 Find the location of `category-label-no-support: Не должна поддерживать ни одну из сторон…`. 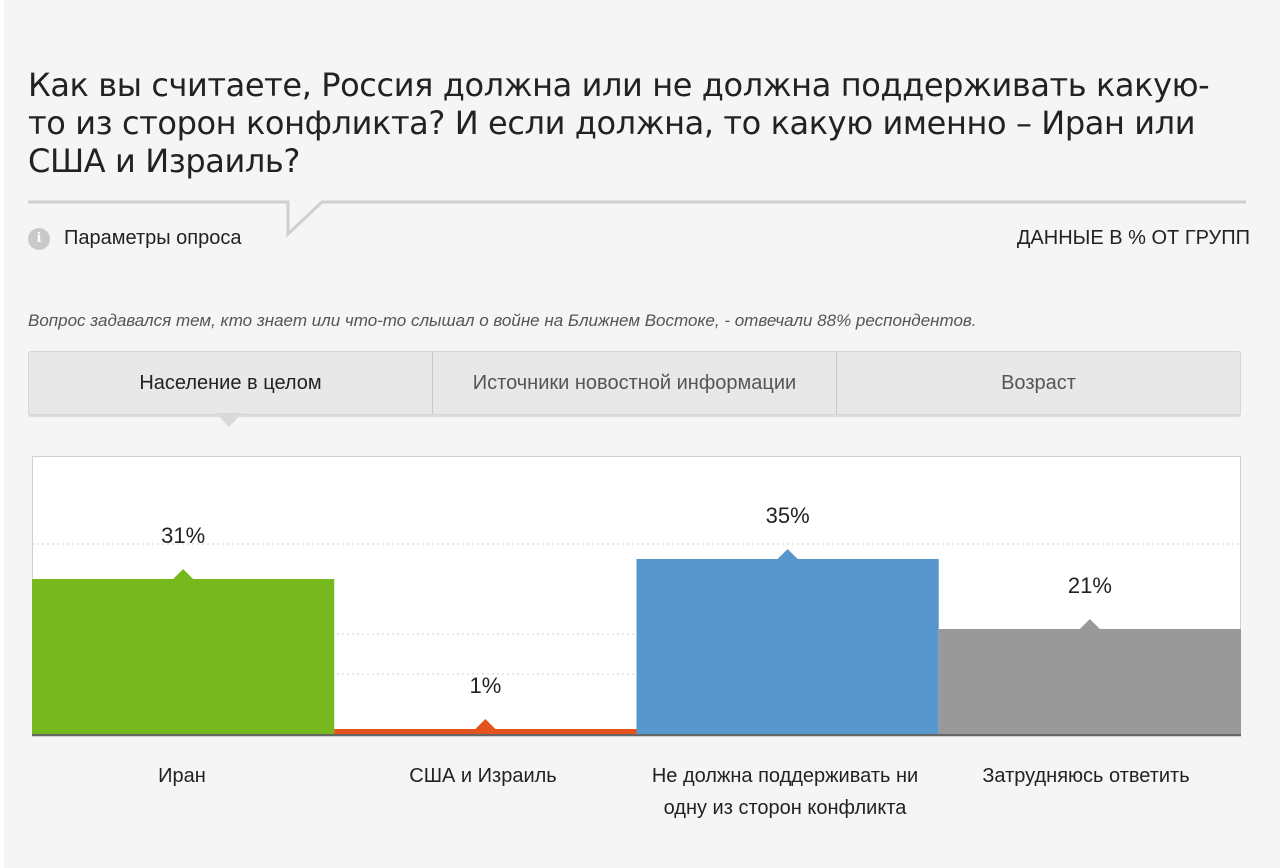

category-label-no-support: Не должна поддерживать ни одну из сторон… is located at coordinates (785, 792).